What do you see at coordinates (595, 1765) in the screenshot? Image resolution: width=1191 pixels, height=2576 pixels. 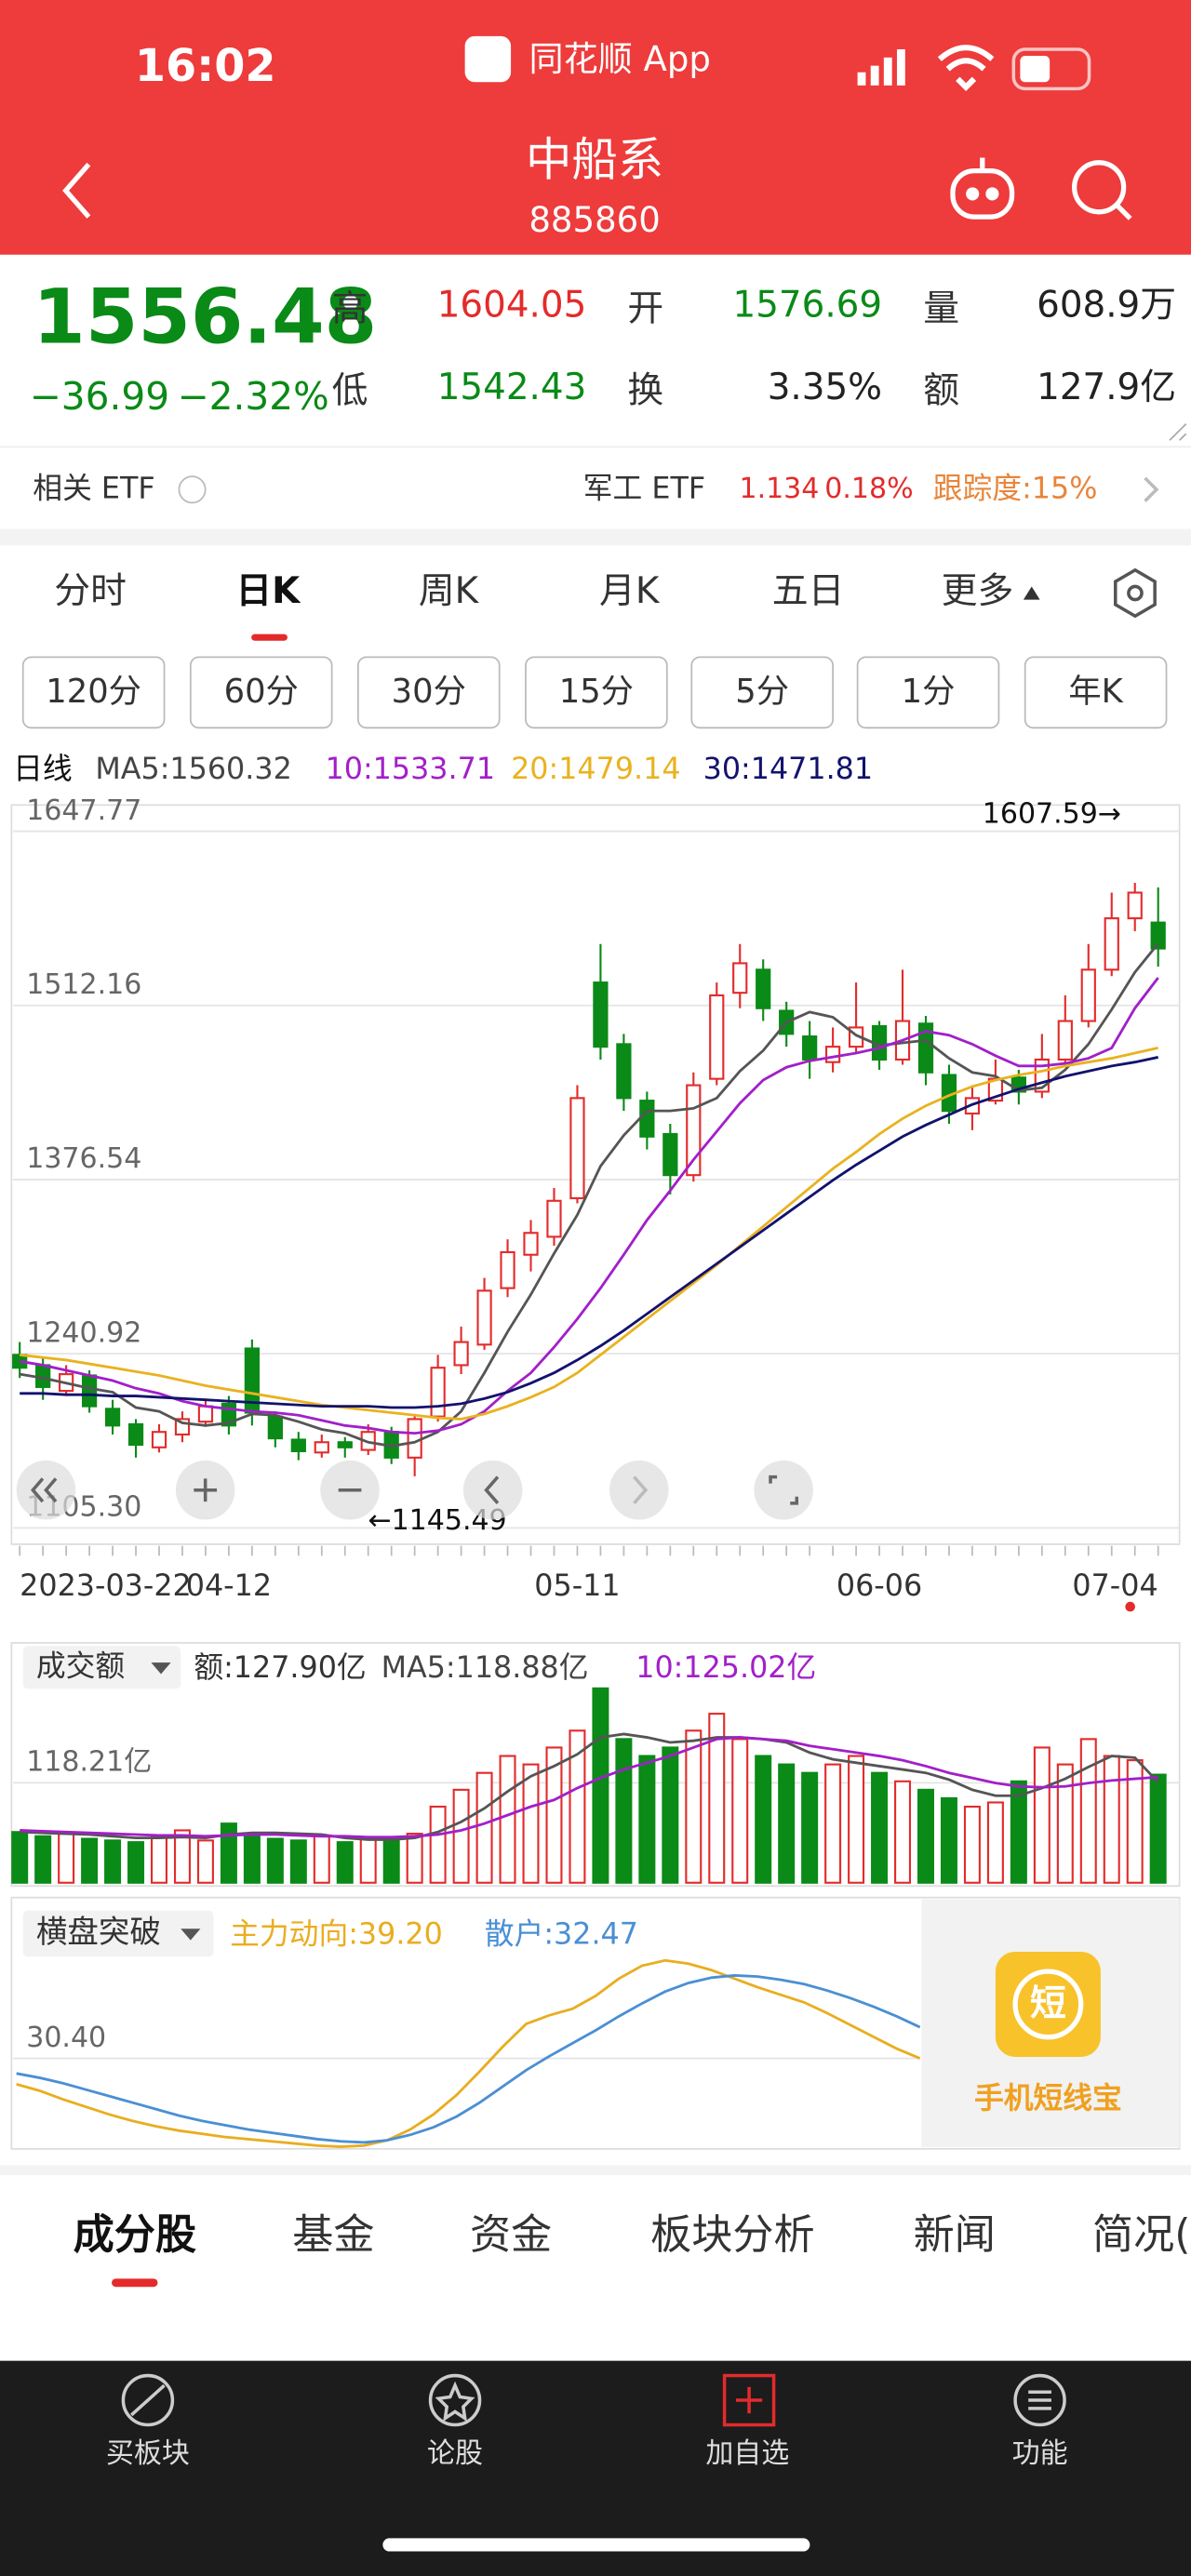 I see `volume-panel` at bounding box center [595, 1765].